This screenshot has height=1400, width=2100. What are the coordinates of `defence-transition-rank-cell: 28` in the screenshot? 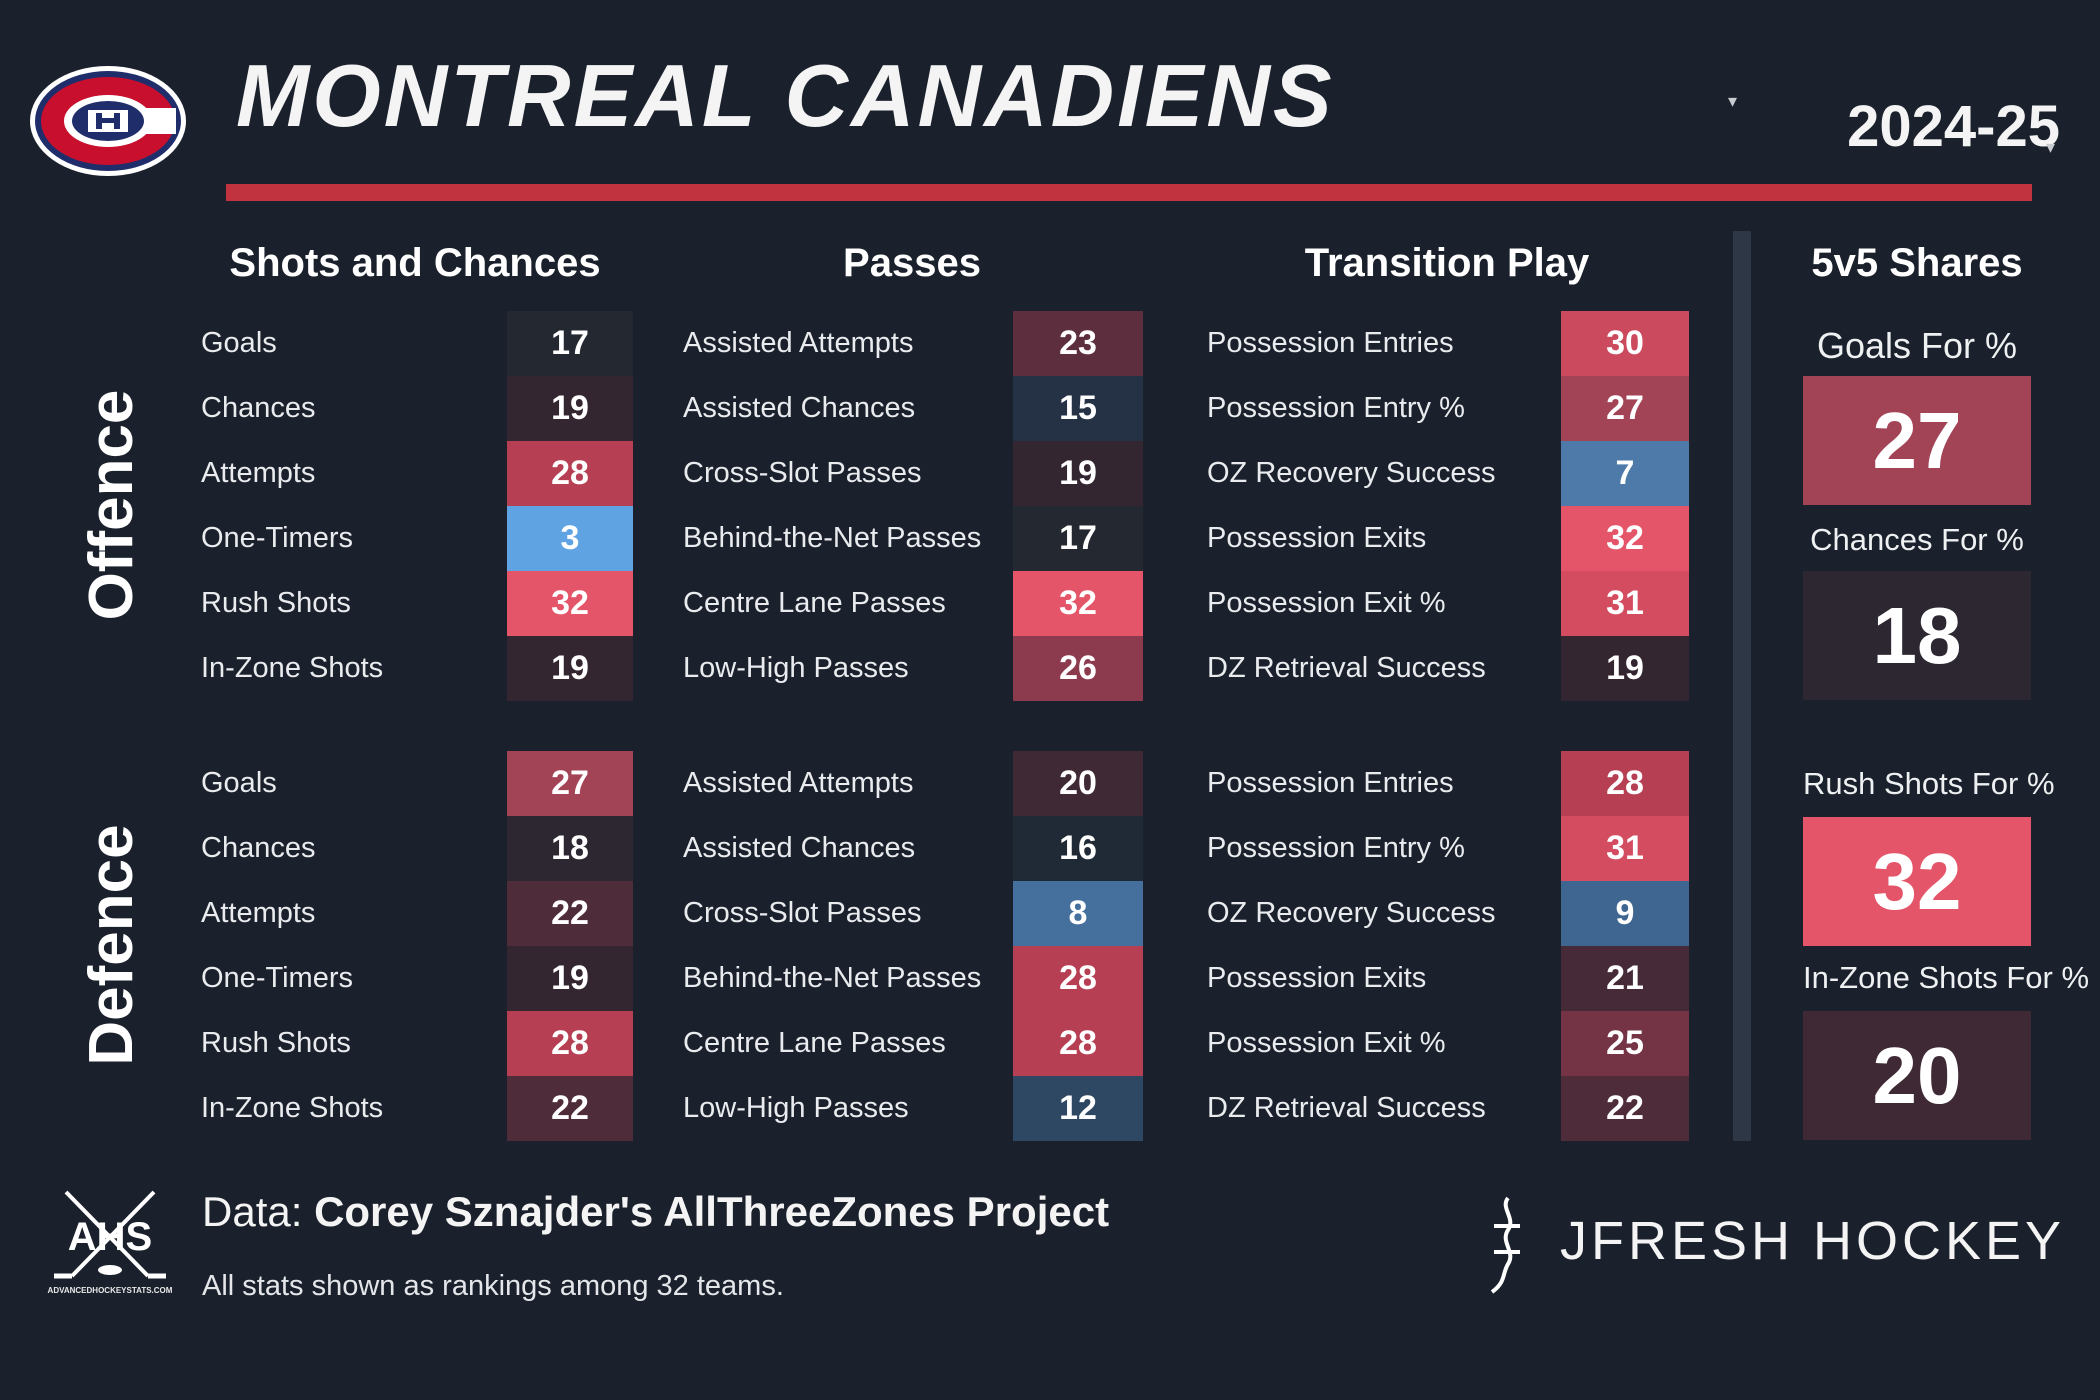 It's located at (1625, 783).